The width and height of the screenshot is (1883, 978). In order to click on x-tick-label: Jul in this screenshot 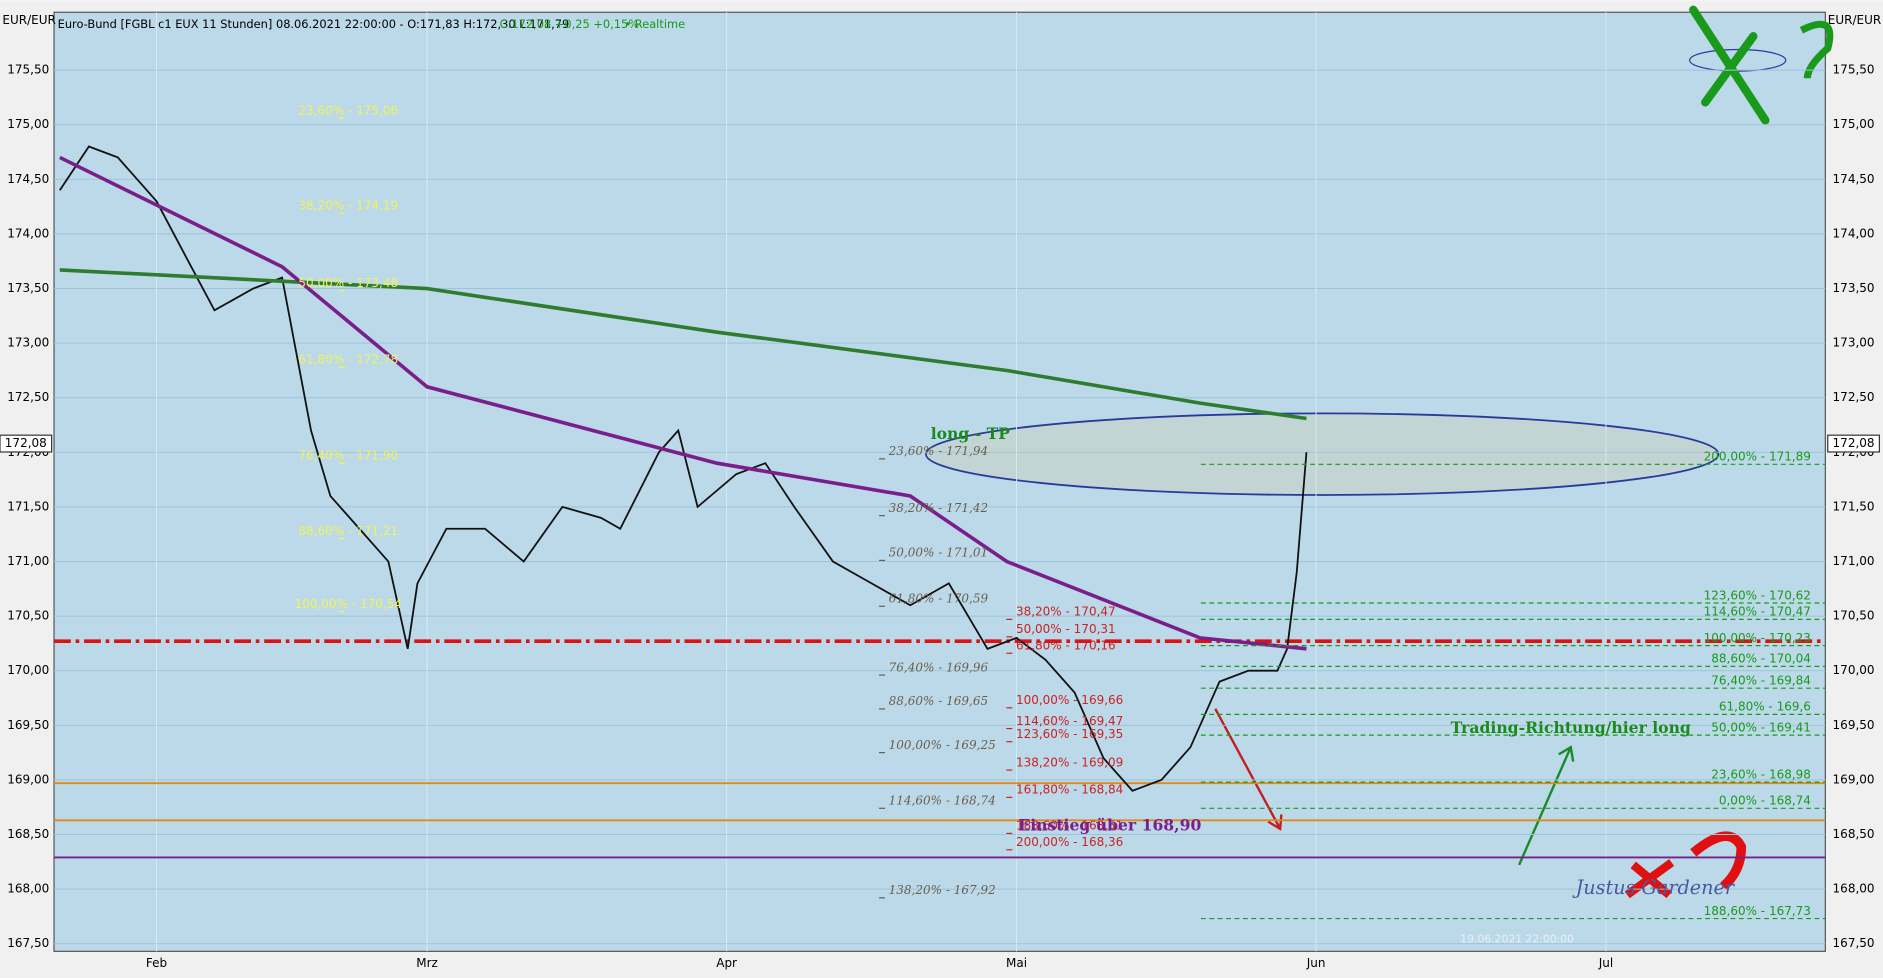, I will do `click(1605, 963)`.